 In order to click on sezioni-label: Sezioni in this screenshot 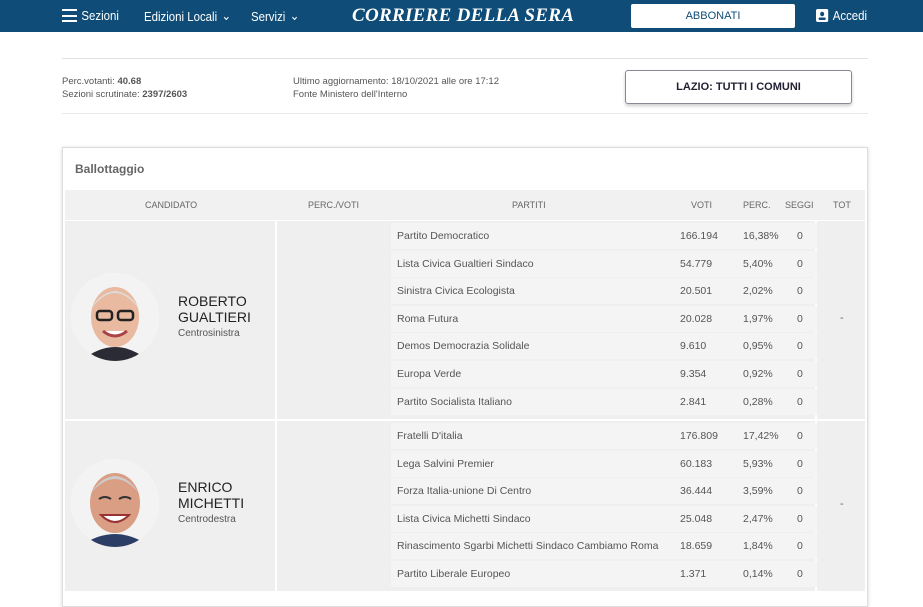, I will do `click(100, 15)`.